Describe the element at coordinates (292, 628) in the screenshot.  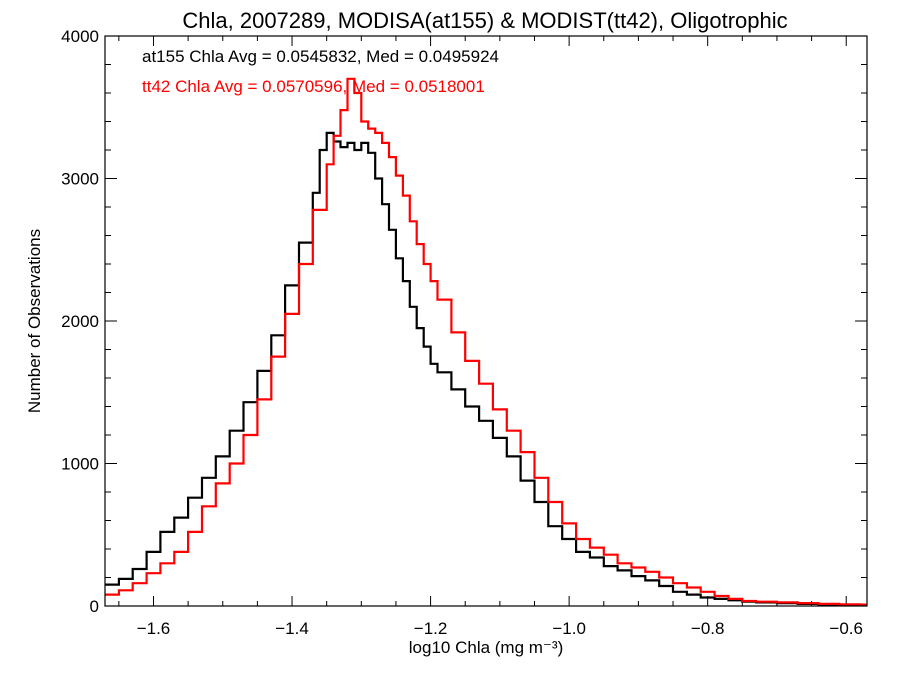
I see `x-tick-label: −1.4` at that location.